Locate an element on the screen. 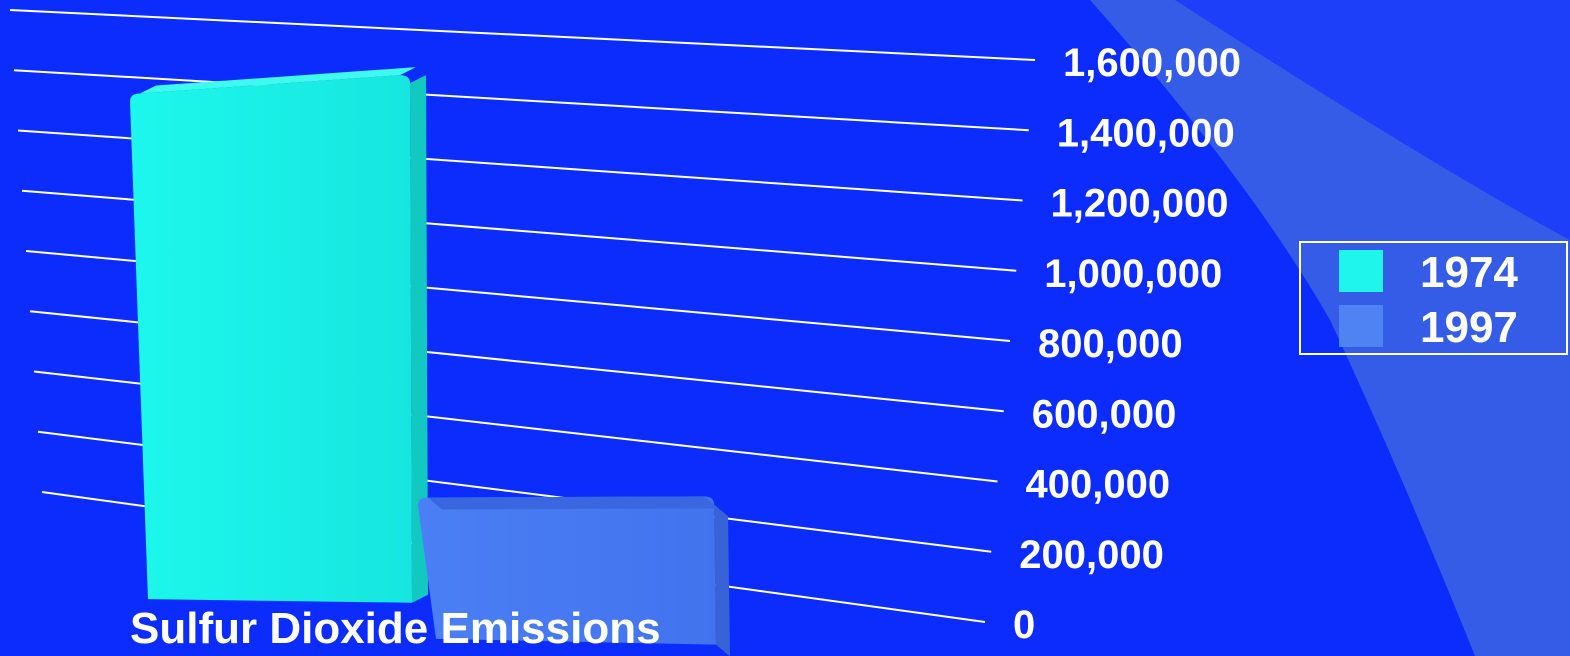 This screenshot has height=656, width=1570. y-tick-label: 1,400,000 is located at coordinates (1146, 133).